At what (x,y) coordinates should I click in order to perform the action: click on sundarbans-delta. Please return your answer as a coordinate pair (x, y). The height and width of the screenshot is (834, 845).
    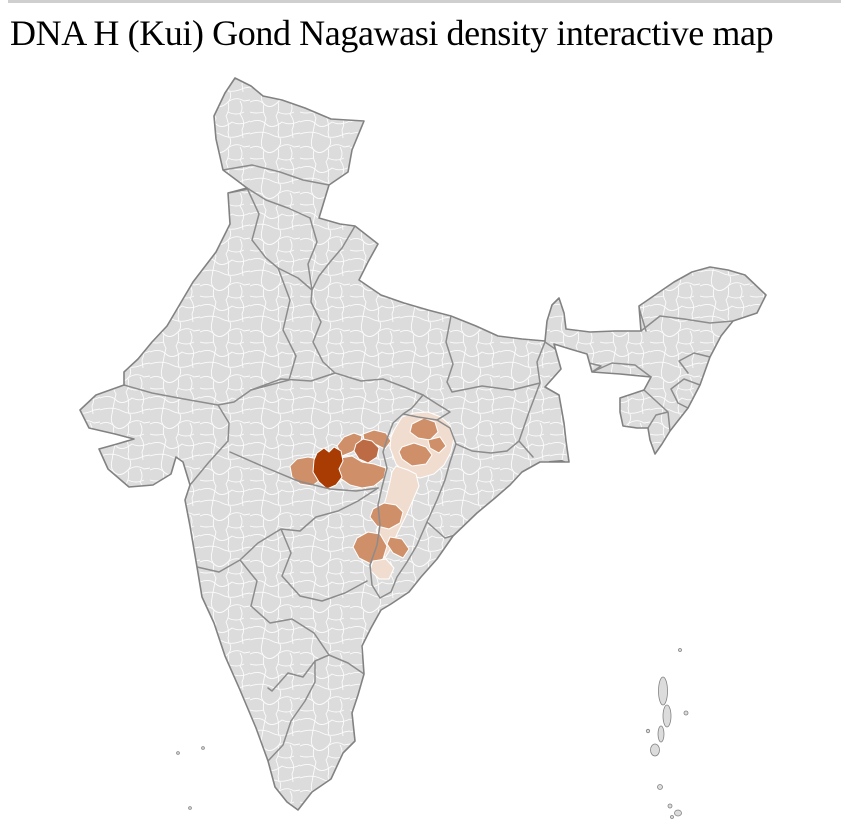
    Looking at the image, I should click on (559, 473).